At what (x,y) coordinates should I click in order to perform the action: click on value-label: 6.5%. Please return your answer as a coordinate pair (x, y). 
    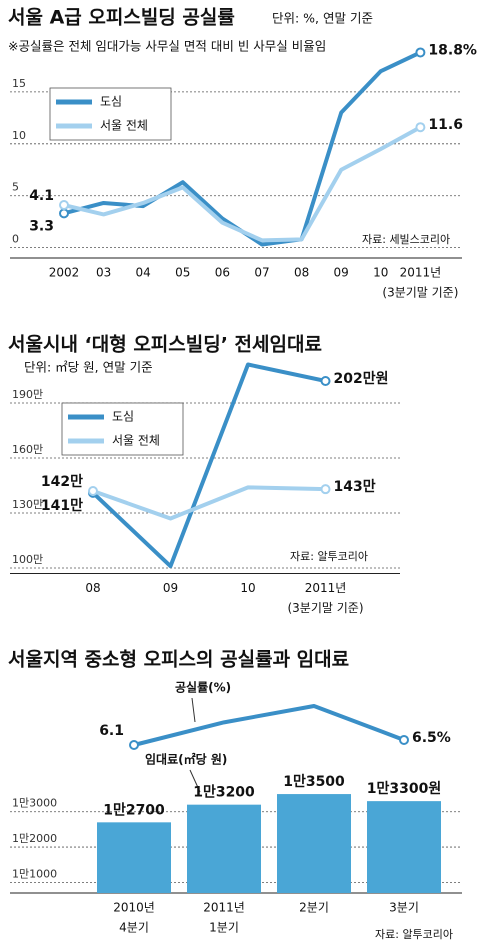
    Looking at the image, I should click on (431, 738).